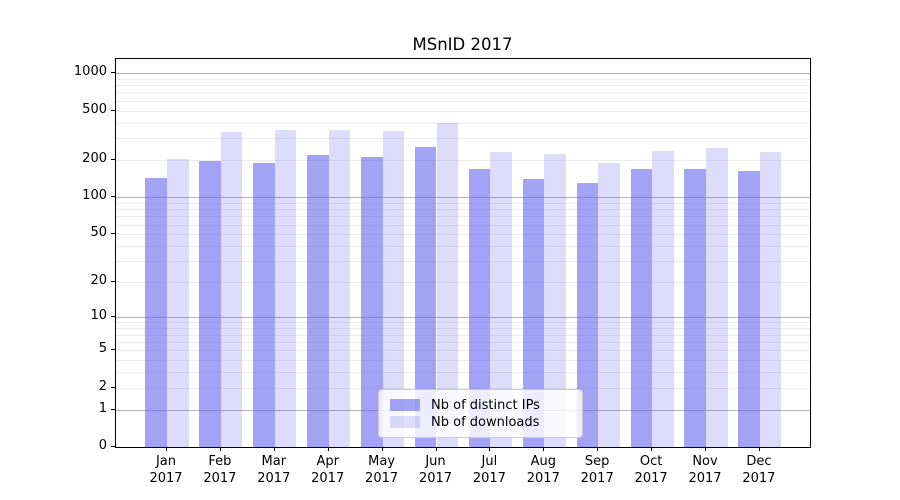  Describe the element at coordinates (533, 313) in the screenshot. I see `bar-distinct-ips-aug` at that location.